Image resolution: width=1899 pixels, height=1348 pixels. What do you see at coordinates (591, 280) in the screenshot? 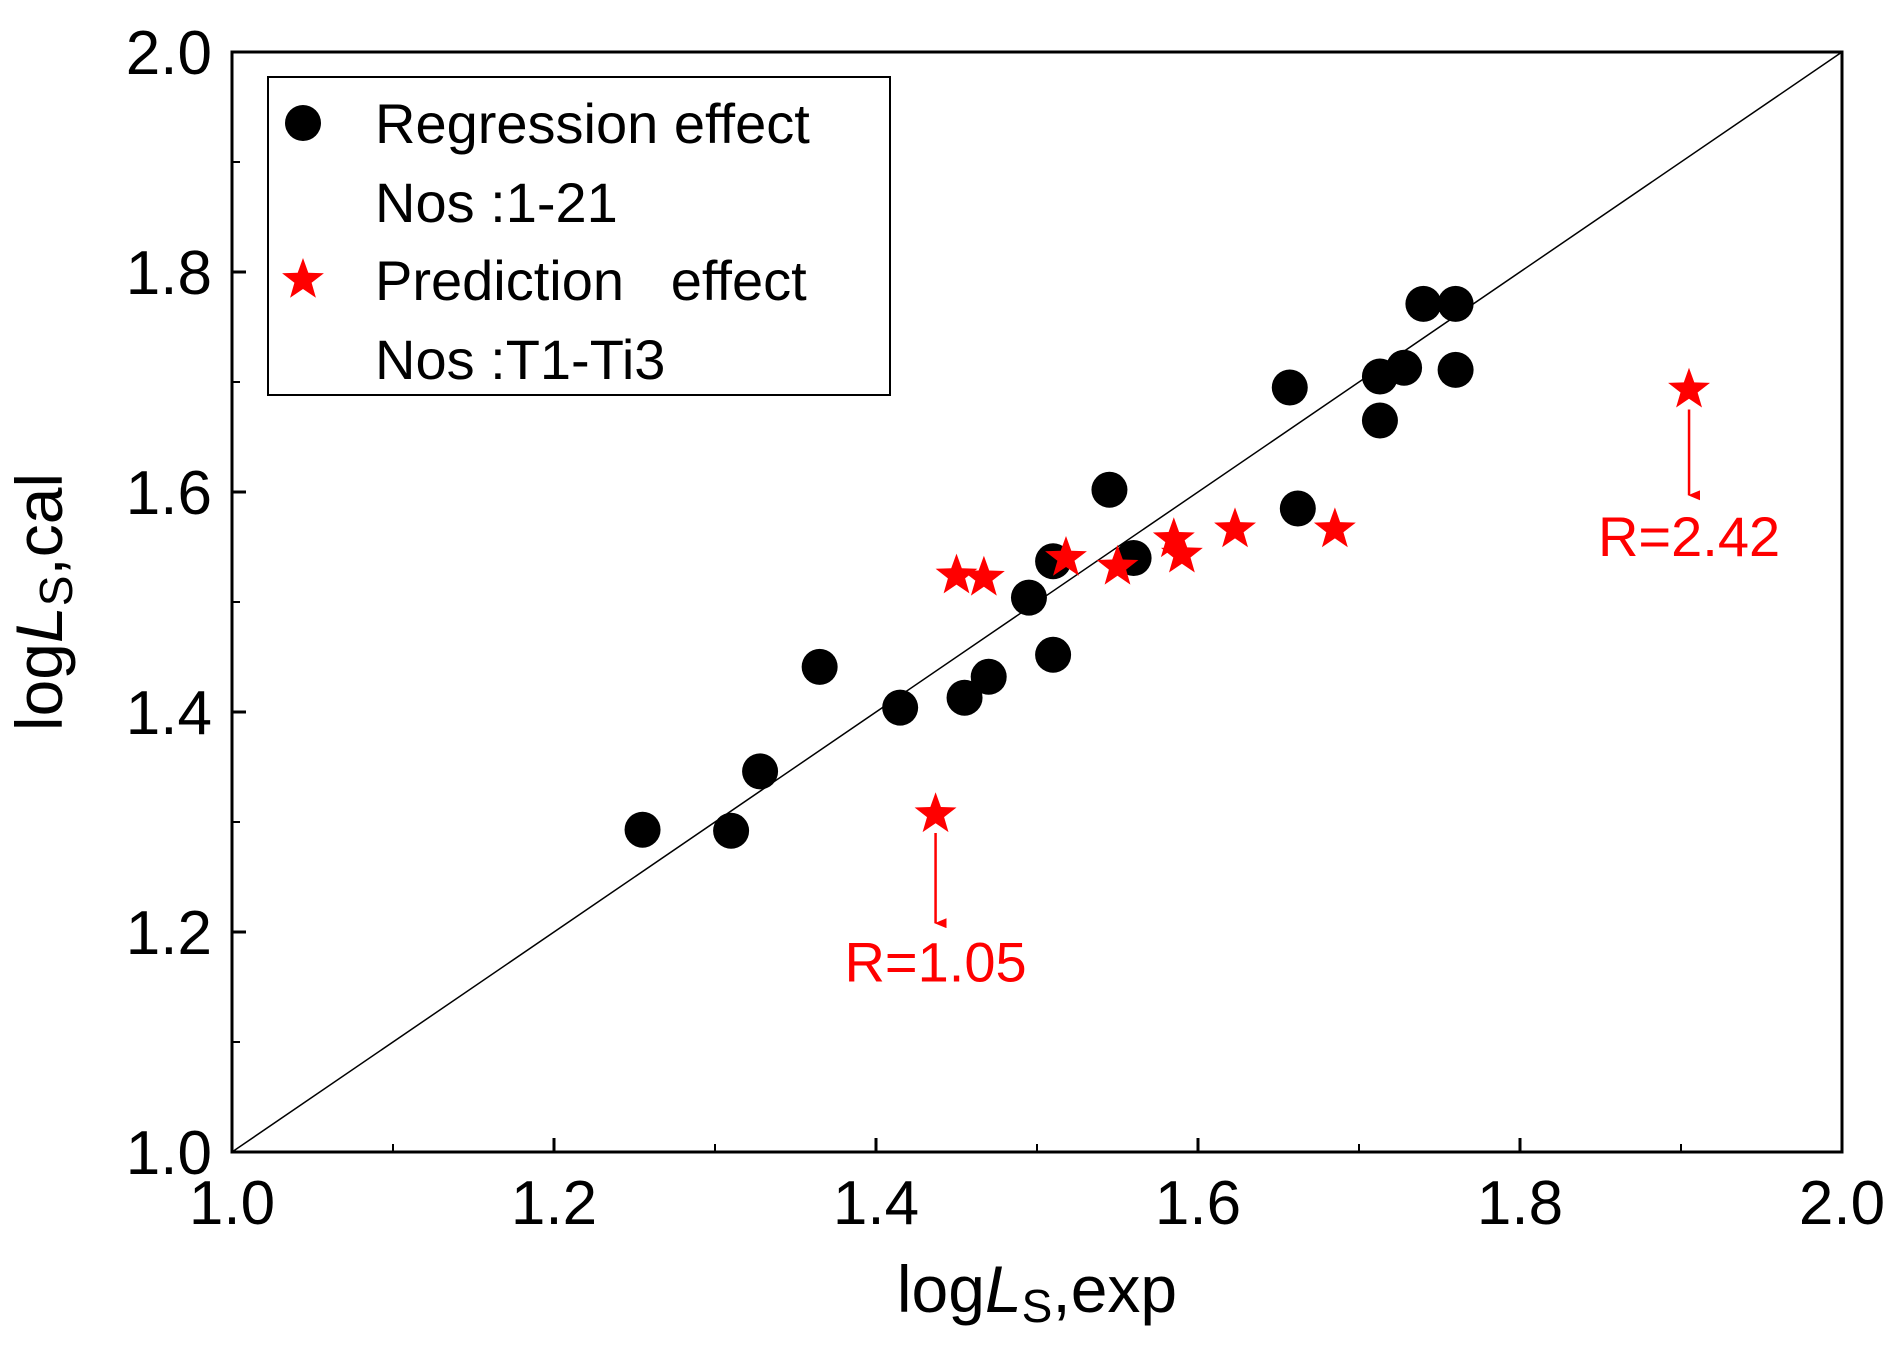
I see `legend-label-prediction: Prediction effect` at bounding box center [591, 280].